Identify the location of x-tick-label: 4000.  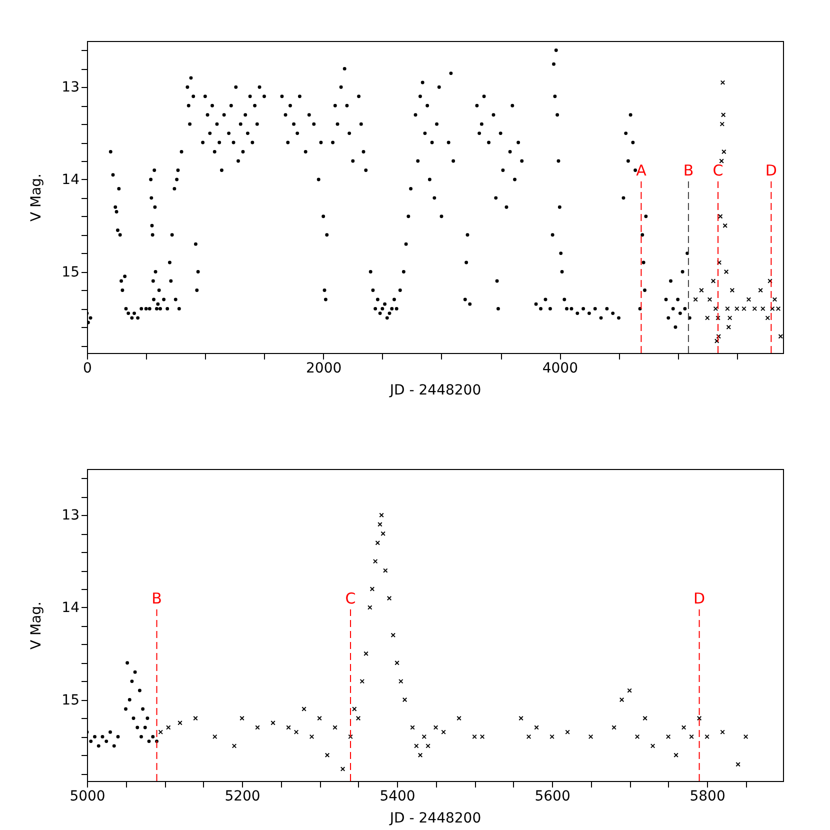
(560, 368).